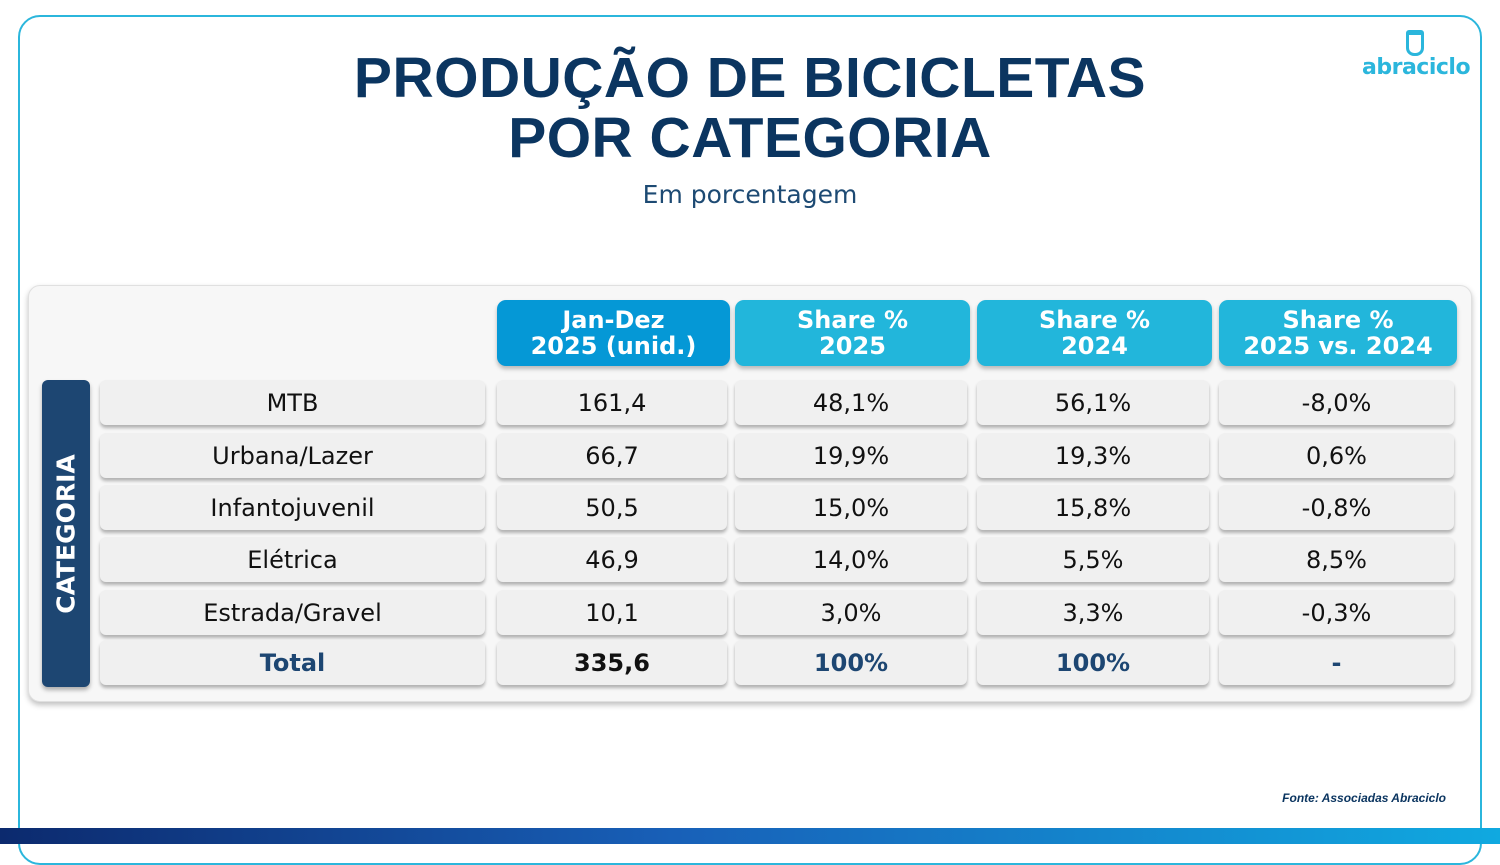 The width and height of the screenshot is (1500, 865). What do you see at coordinates (292, 559) in the screenshot?
I see `row-label: Elétrica` at bounding box center [292, 559].